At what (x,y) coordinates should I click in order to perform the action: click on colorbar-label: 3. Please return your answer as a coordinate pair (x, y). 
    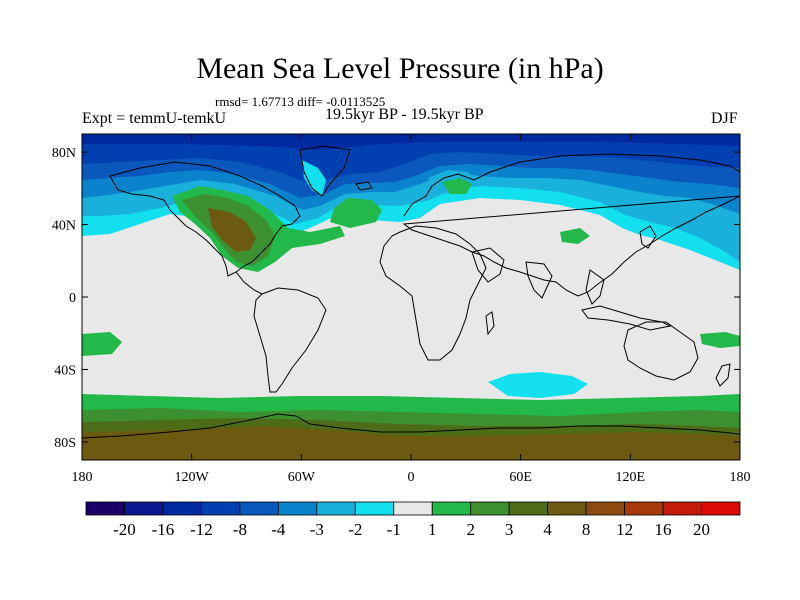
    Looking at the image, I should click on (509, 529).